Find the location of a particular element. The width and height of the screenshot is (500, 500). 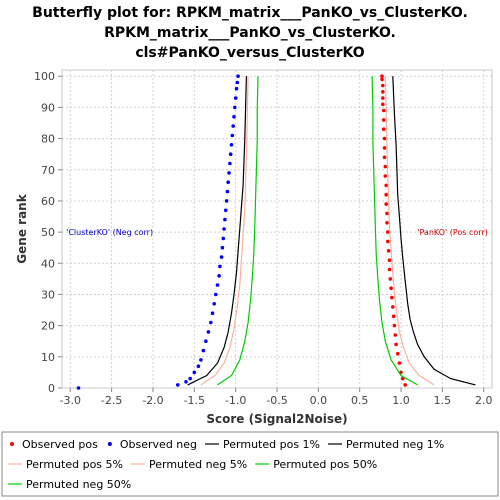

y-axis-label: Gene rank is located at coordinates (22, 228).